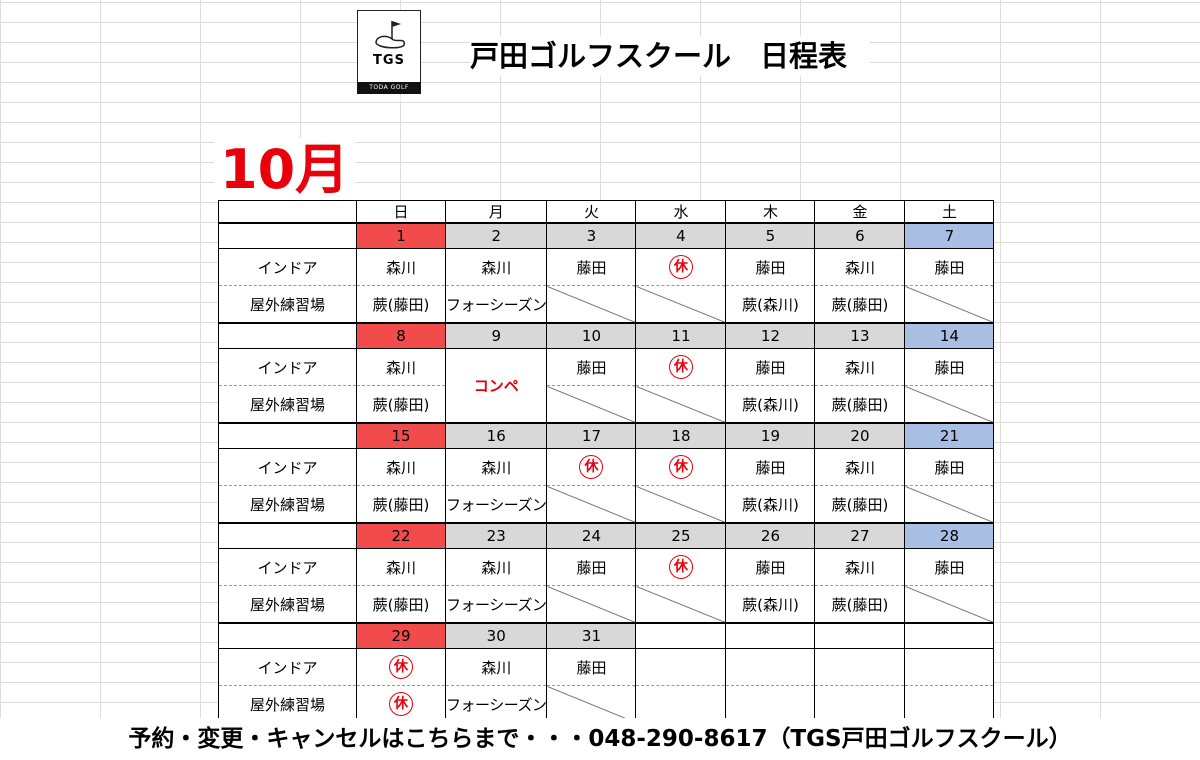  What do you see at coordinates (390, 35) in the screenshot?
I see `golf-flag-icon` at bounding box center [390, 35].